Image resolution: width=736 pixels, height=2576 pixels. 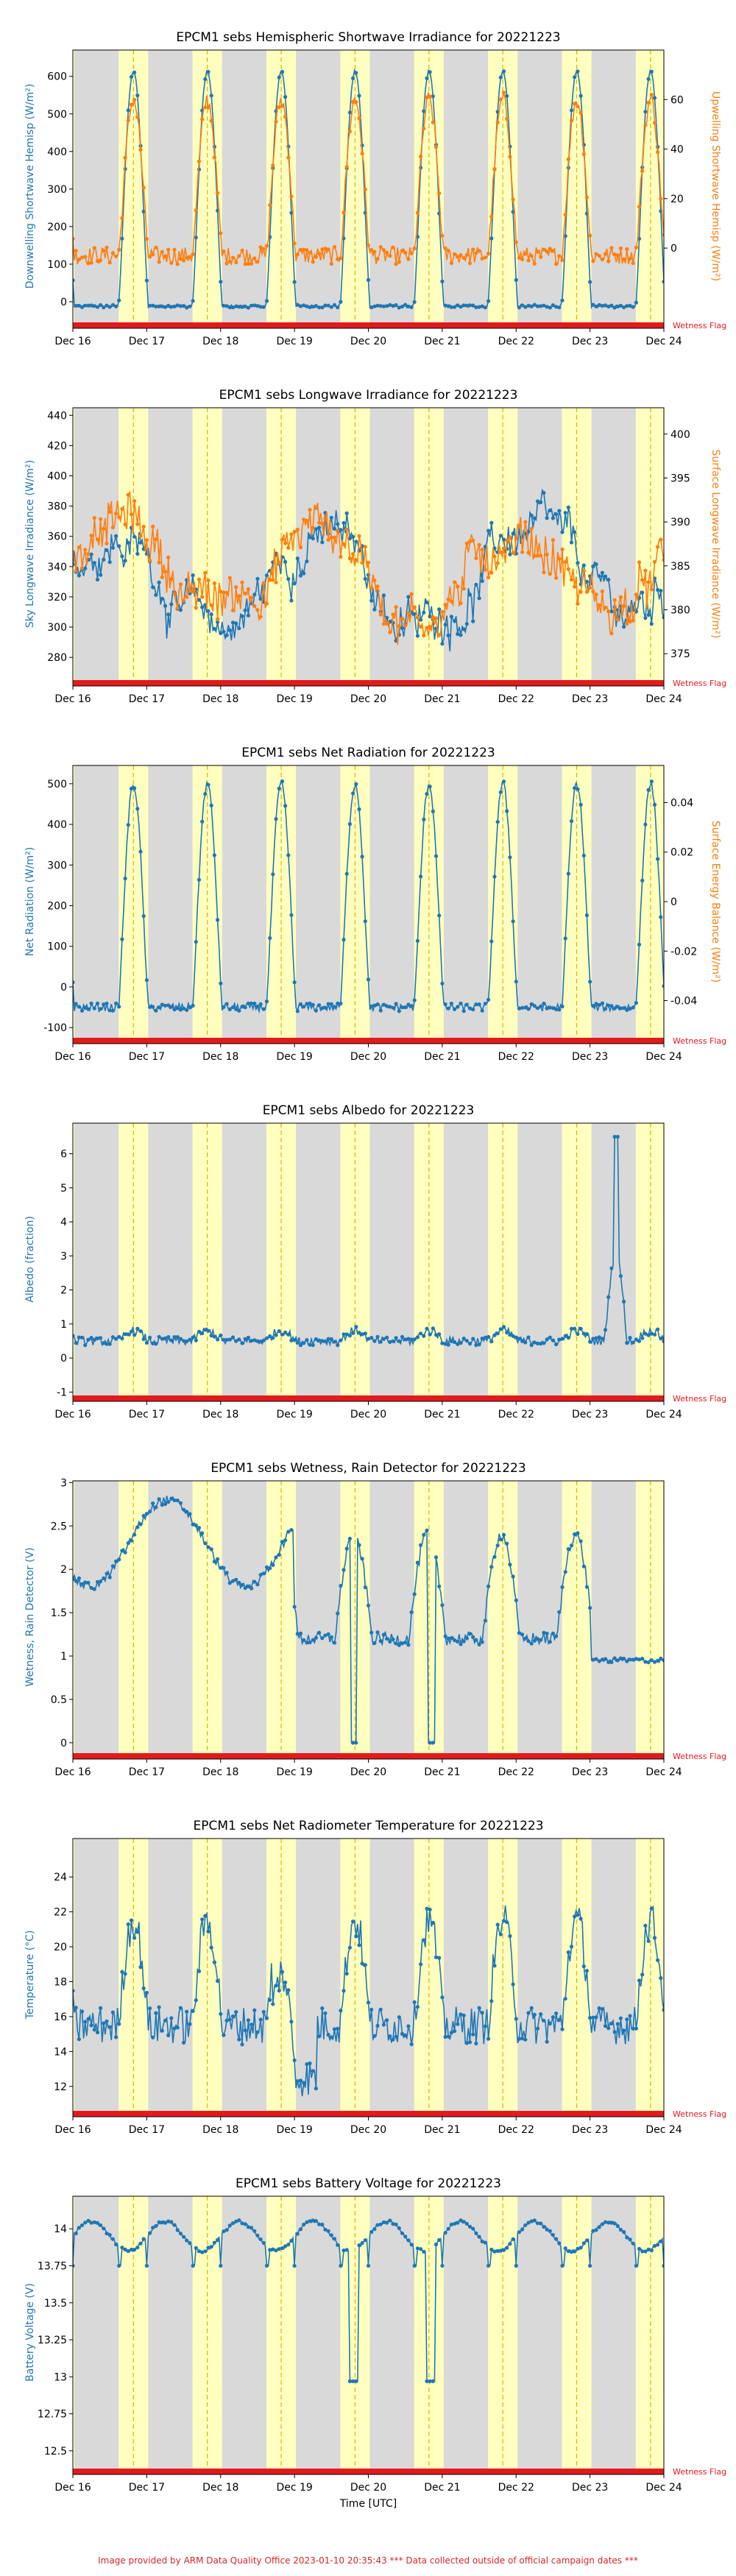 I want to click on y-tick-label: 13.5, so click(x=55, y=2304).